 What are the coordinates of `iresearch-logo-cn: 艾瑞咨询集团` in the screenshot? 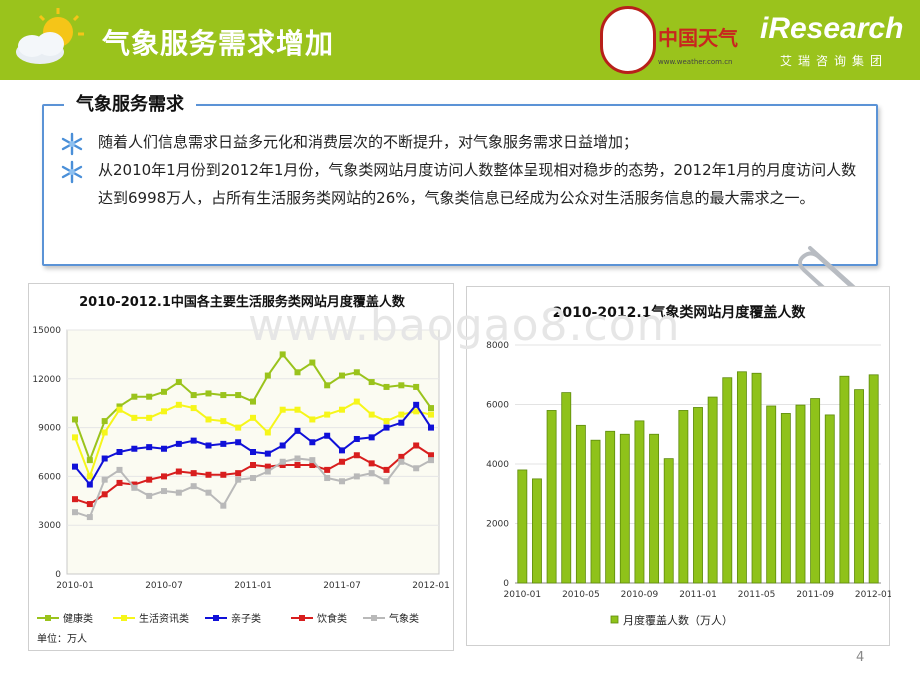 It's located at (834, 61).